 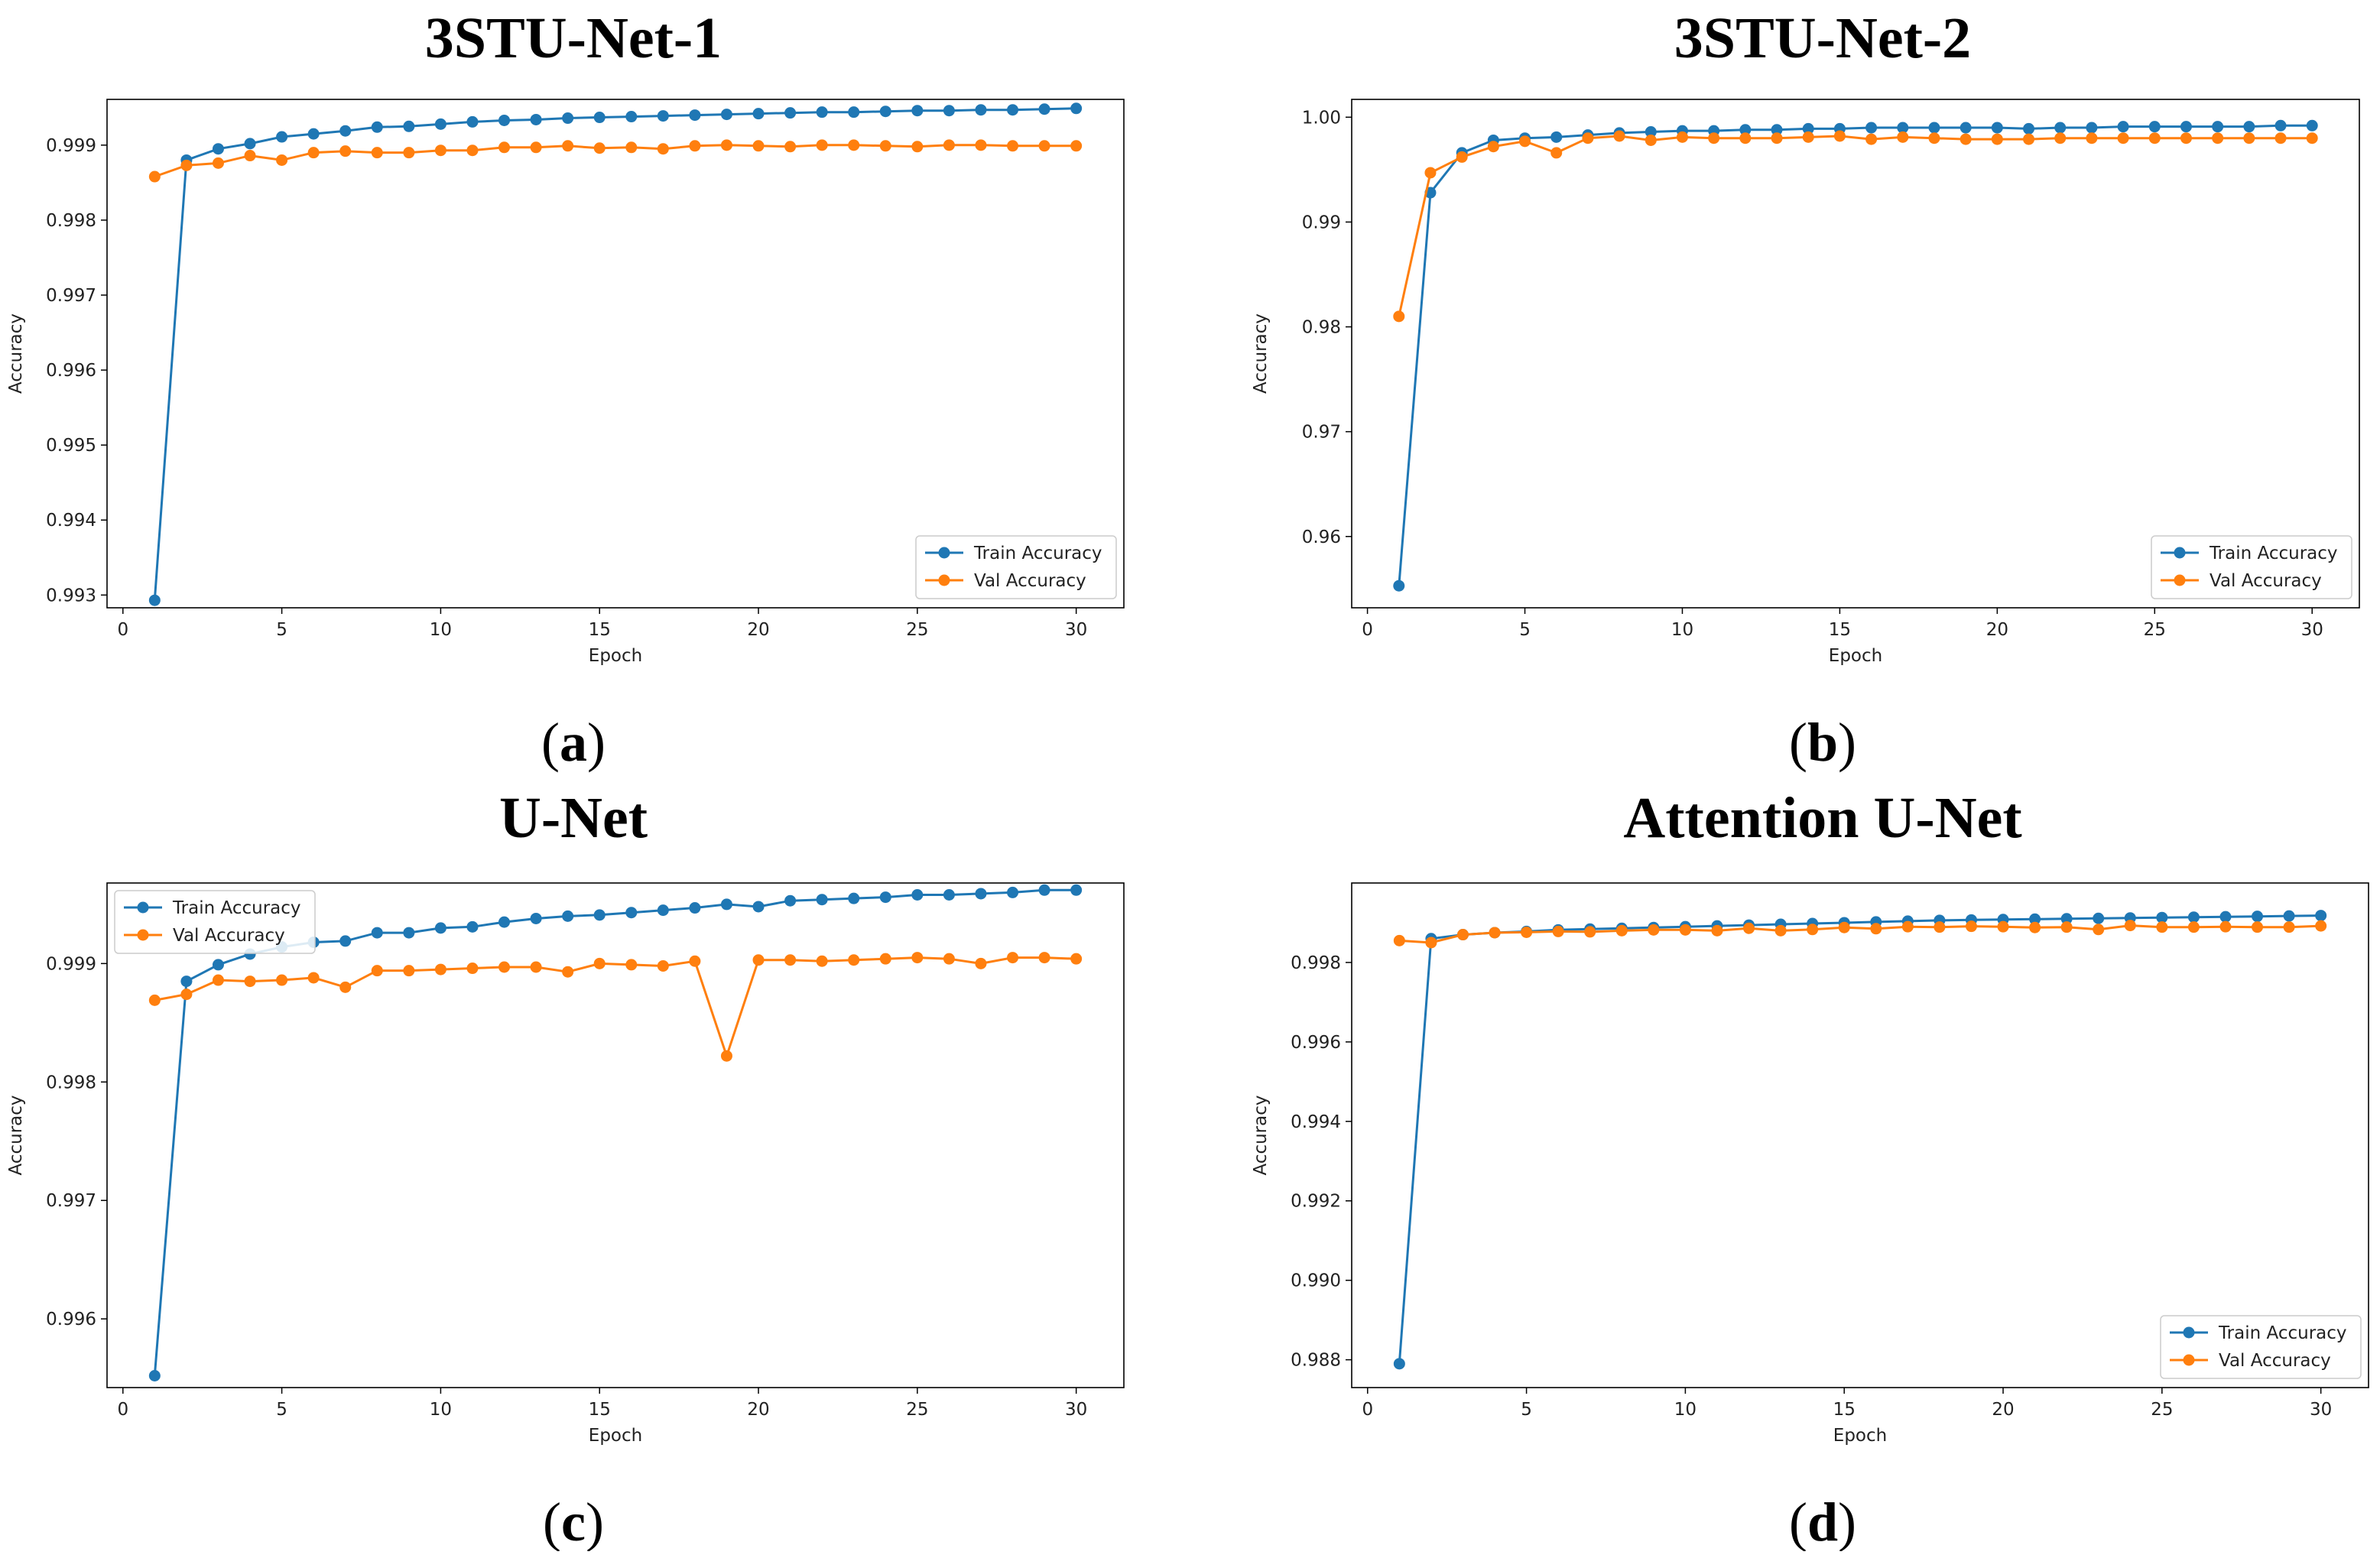 What do you see at coordinates (1855, 656) in the screenshot?
I see `x-axis-label: Epoch` at bounding box center [1855, 656].